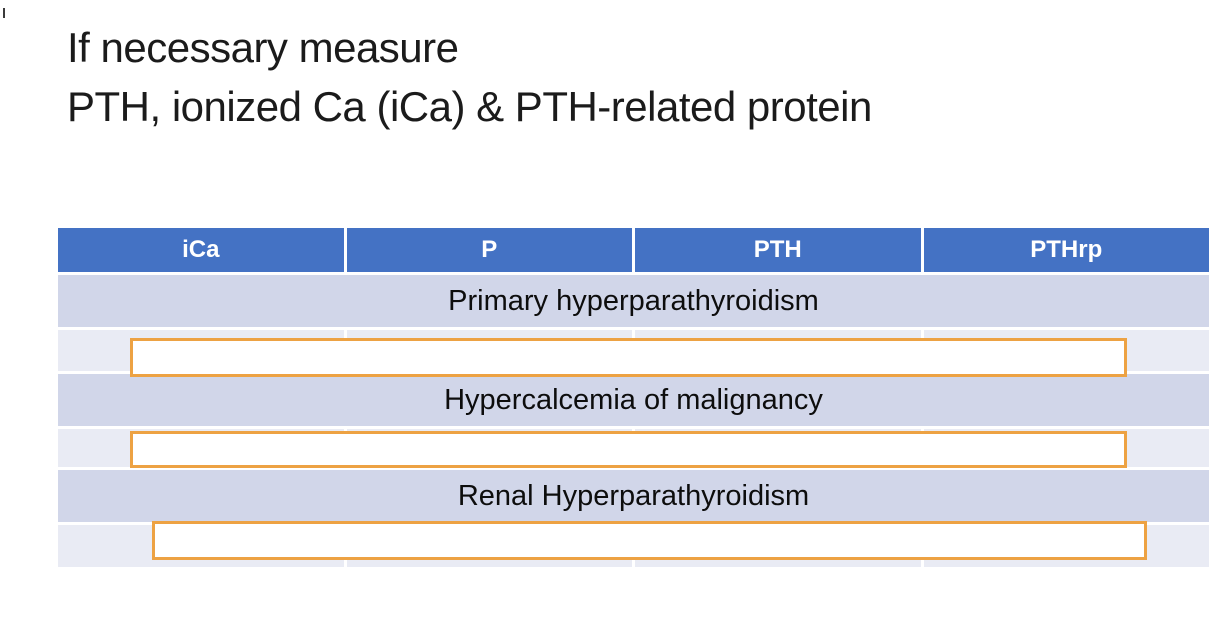 The image size is (1220, 642). Describe the element at coordinates (4, 13) in the screenshot. I see `slide-edge-artifact` at that location.